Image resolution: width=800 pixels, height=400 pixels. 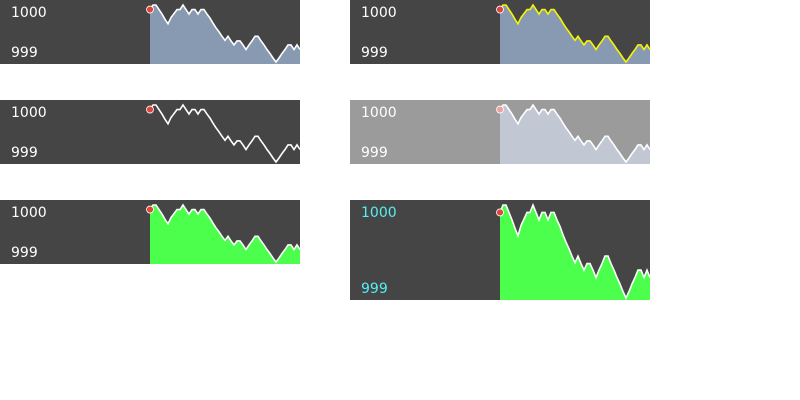 I want to click on chart-panel-6: 1000 999, so click(x=500, y=250).